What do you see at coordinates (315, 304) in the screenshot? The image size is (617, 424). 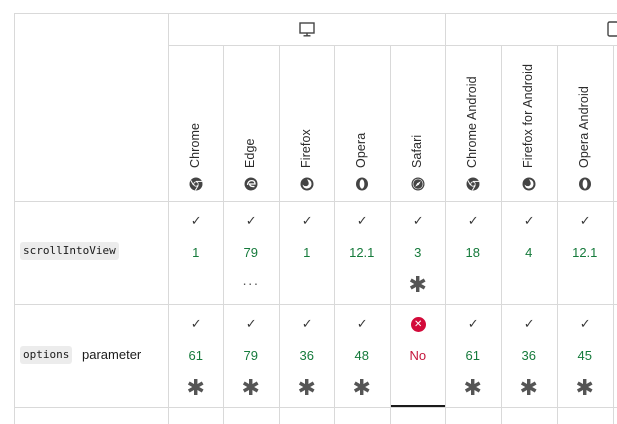 I see `row-divider` at bounding box center [315, 304].